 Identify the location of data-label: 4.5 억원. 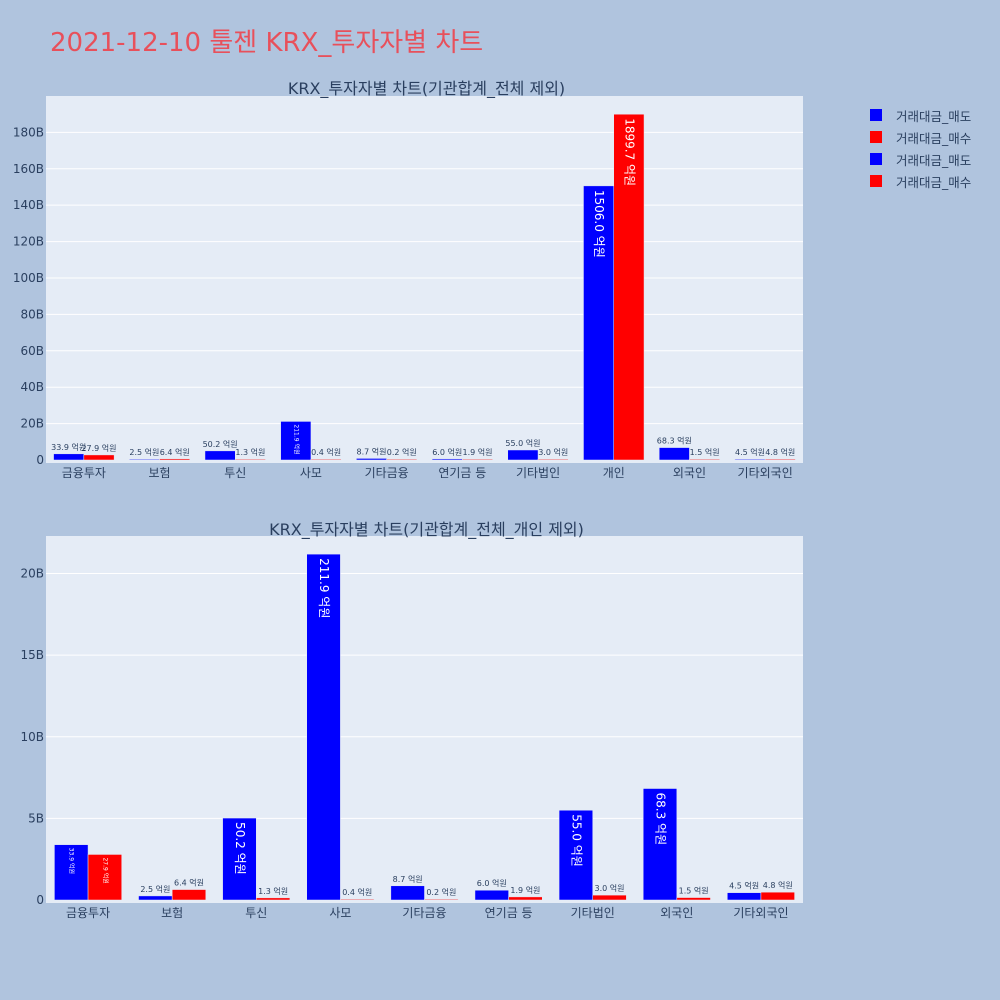
(750, 452).